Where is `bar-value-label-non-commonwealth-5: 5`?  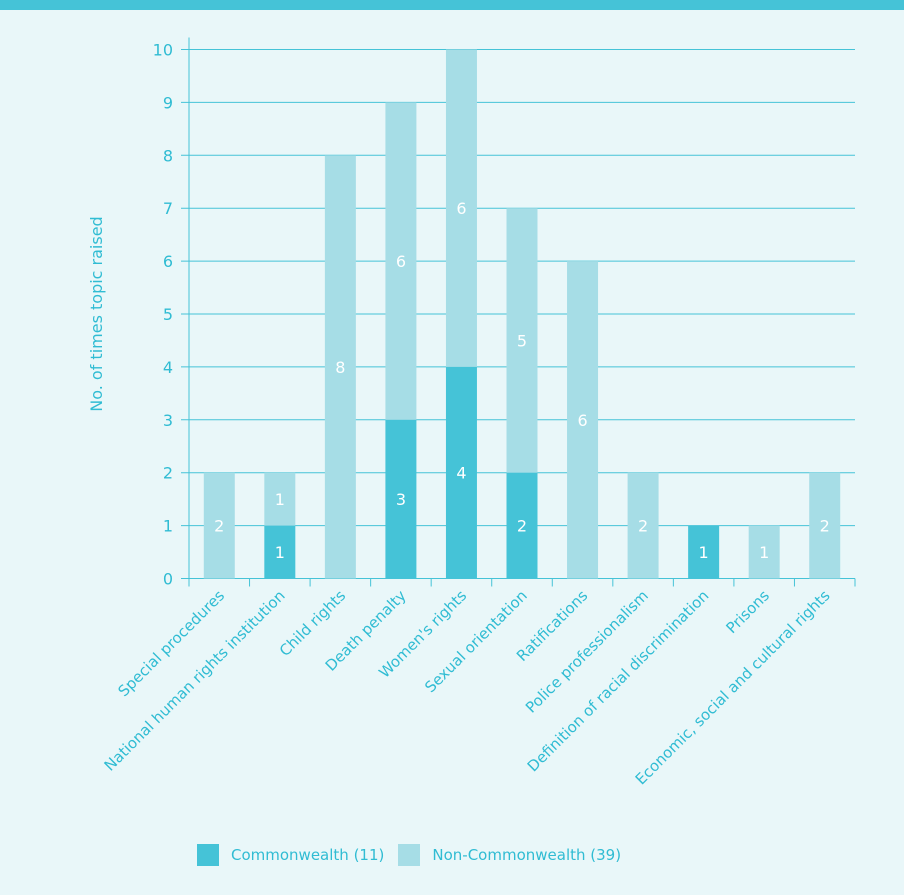 bar-value-label-non-commonwealth-5: 5 is located at coordinates (522, 340).